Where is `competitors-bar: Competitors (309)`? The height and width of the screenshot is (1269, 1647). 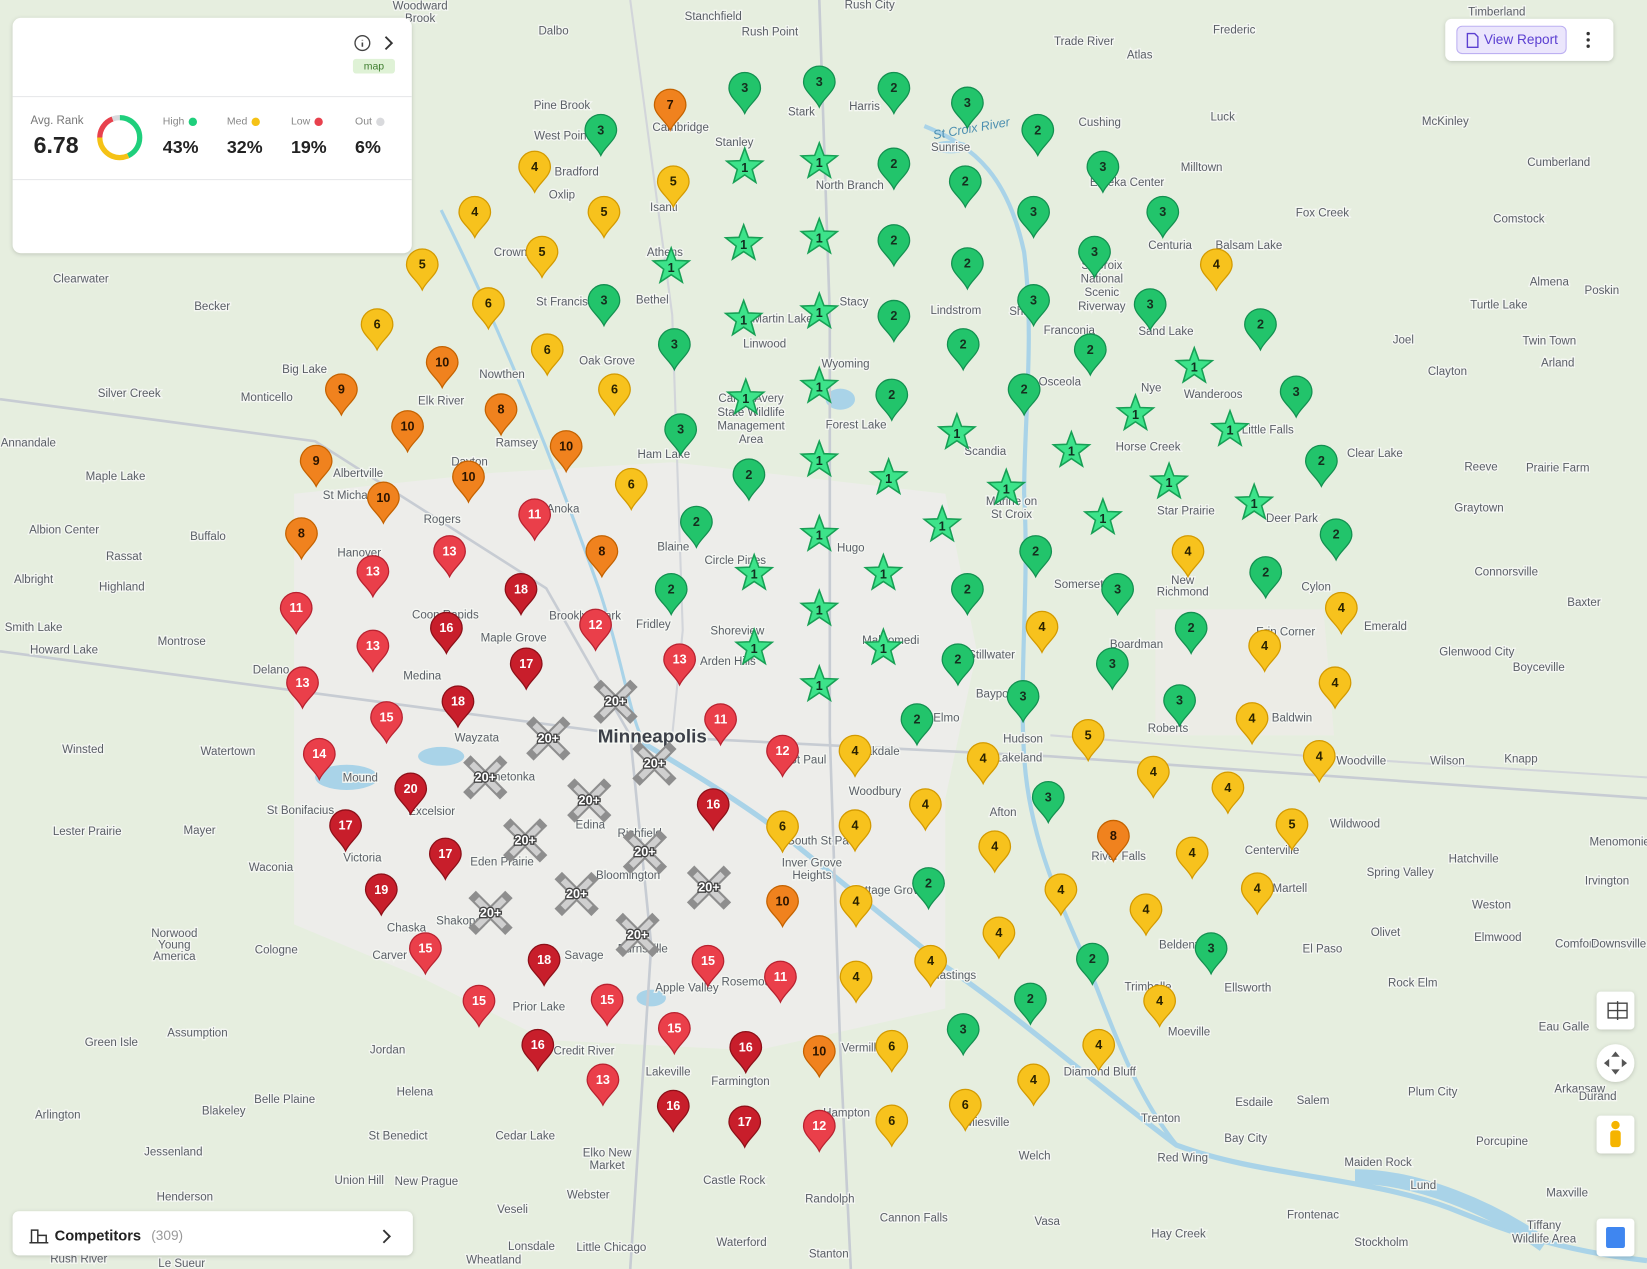 competitors-bar: Competitors (309) is located at coordinates (212, 1233).